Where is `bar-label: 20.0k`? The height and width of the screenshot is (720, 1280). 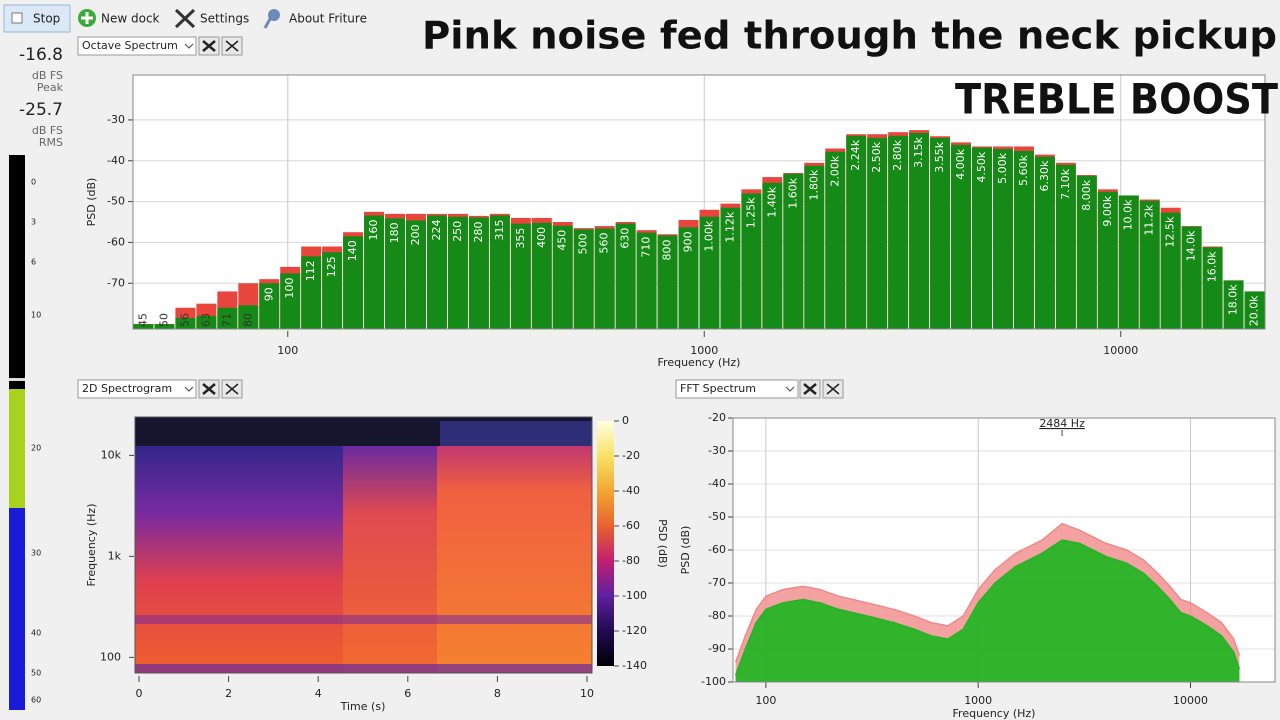
bar-label: 20.0k is located at coordinates (1254, 310).